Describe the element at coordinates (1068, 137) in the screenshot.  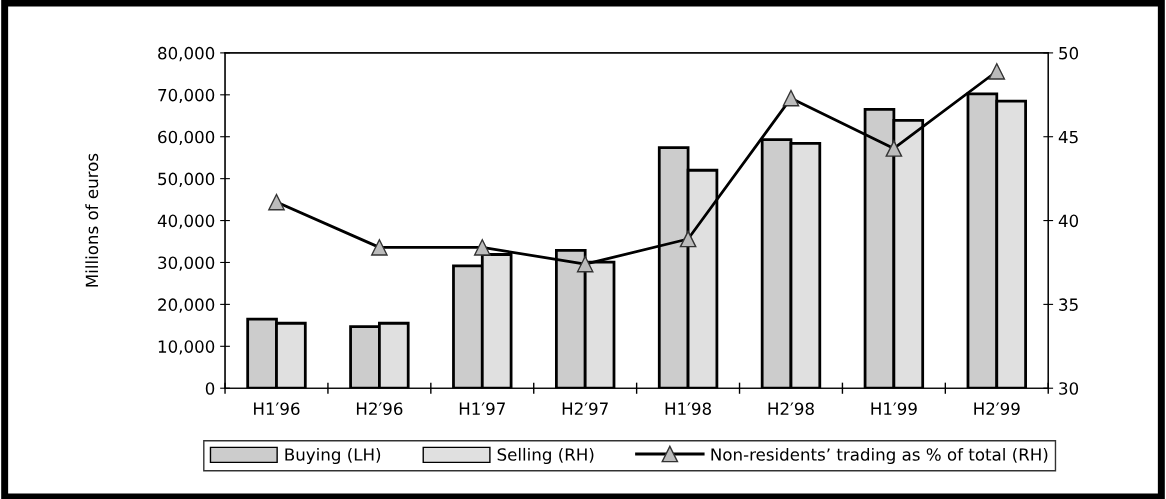
I see `y2-tick-label: 45` at that location.